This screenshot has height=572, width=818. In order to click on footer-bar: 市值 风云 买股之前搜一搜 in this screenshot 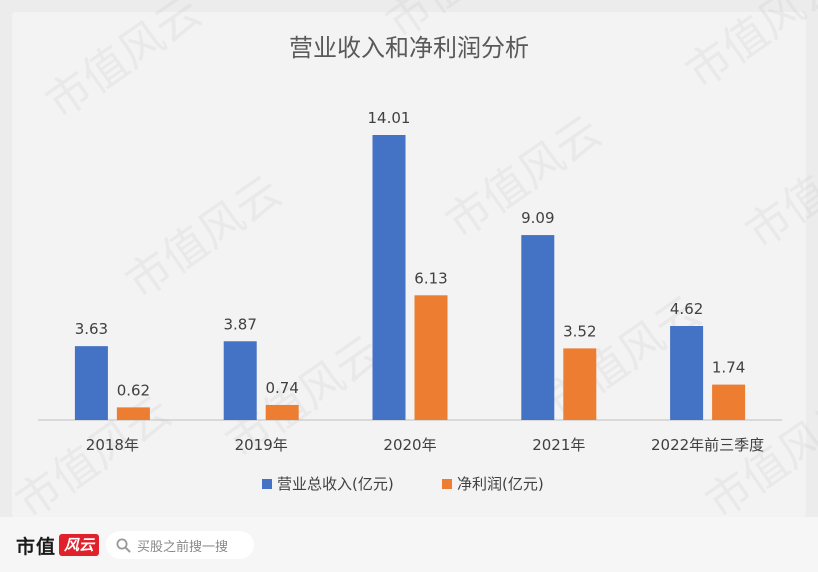, I will do `click(409, 544)`.